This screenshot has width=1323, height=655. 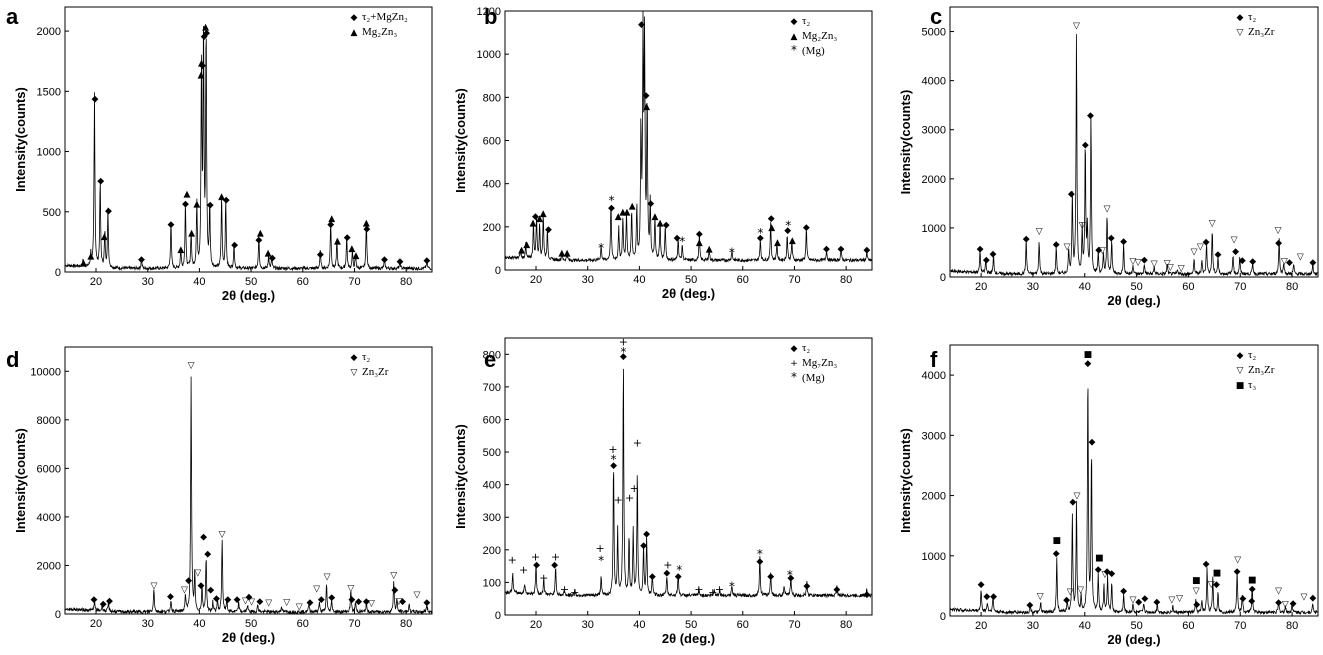 What do you see at coordinates (936, 16) in the screenshot?
I see `panel-label: c` at bounding box center [936, 16].